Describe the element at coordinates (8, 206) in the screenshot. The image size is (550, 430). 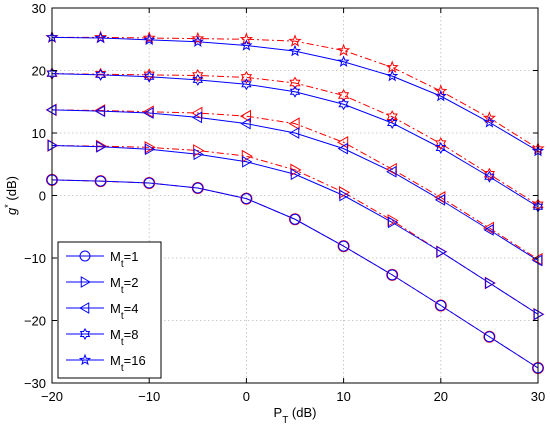
I see `y-axis-title-sup: *` at that location.